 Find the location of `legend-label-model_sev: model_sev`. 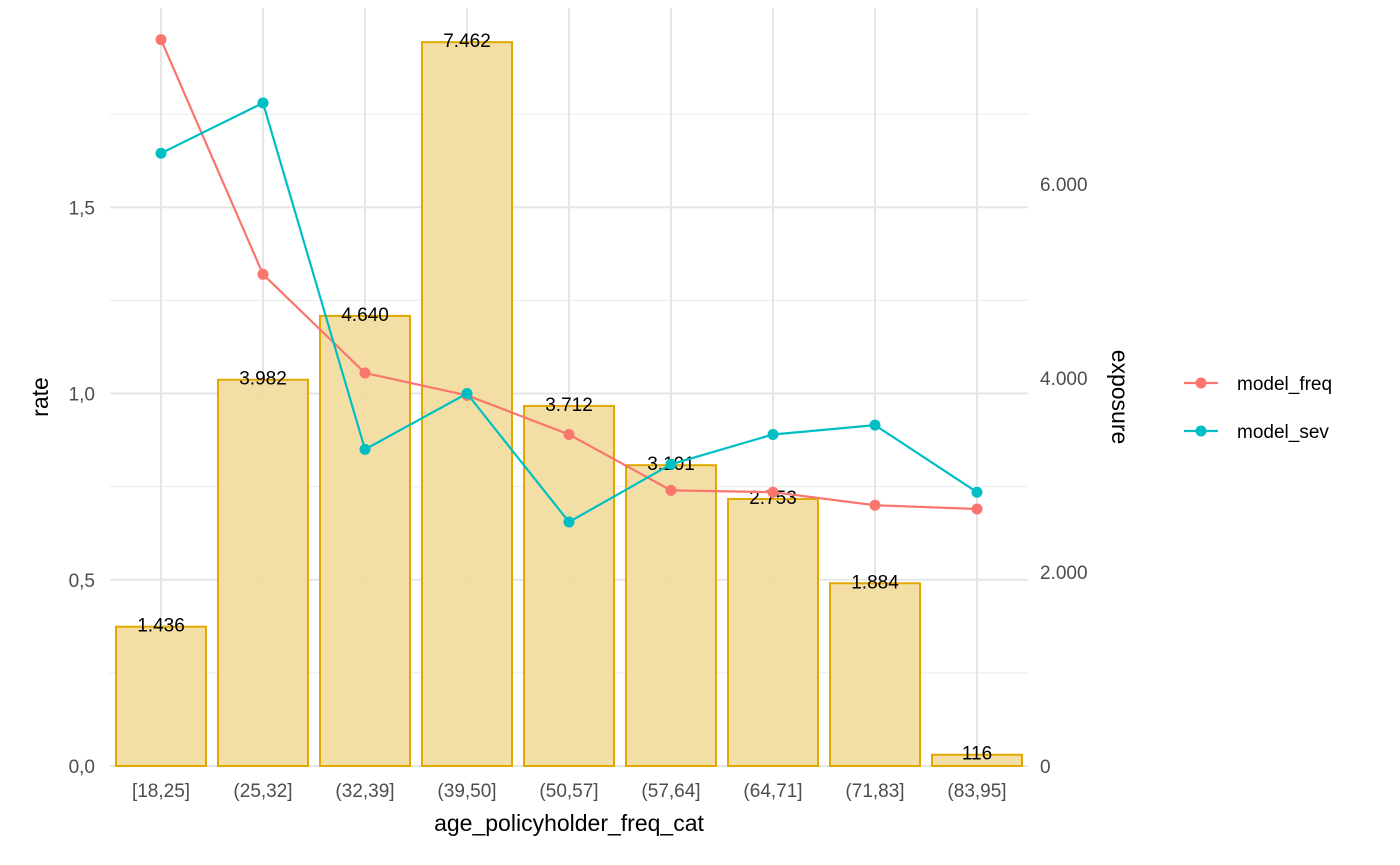

legend-label-model_sev: model_sev is located at coordinates (1283, 432).